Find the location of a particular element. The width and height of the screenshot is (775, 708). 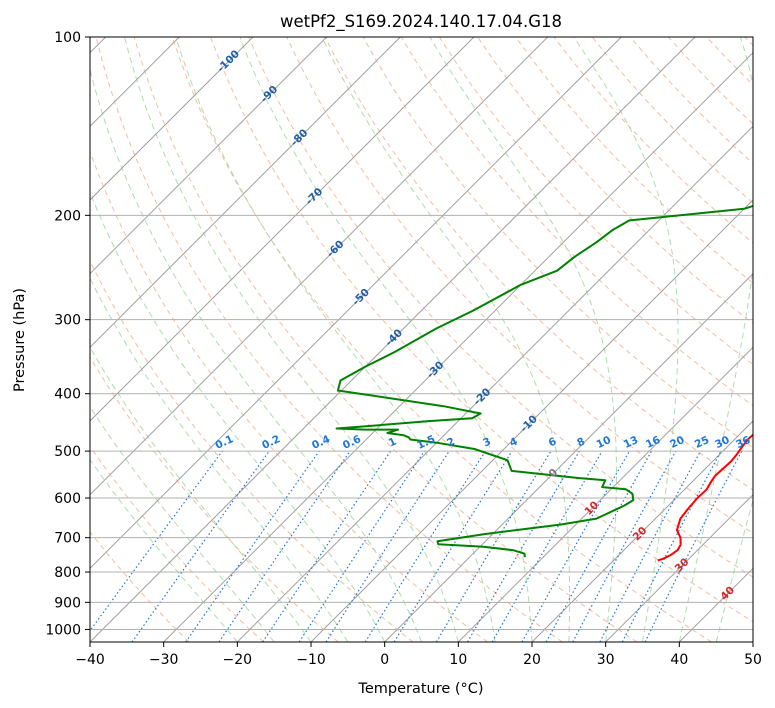

x-tick-label: 50 is located at coordinates (753, 660).